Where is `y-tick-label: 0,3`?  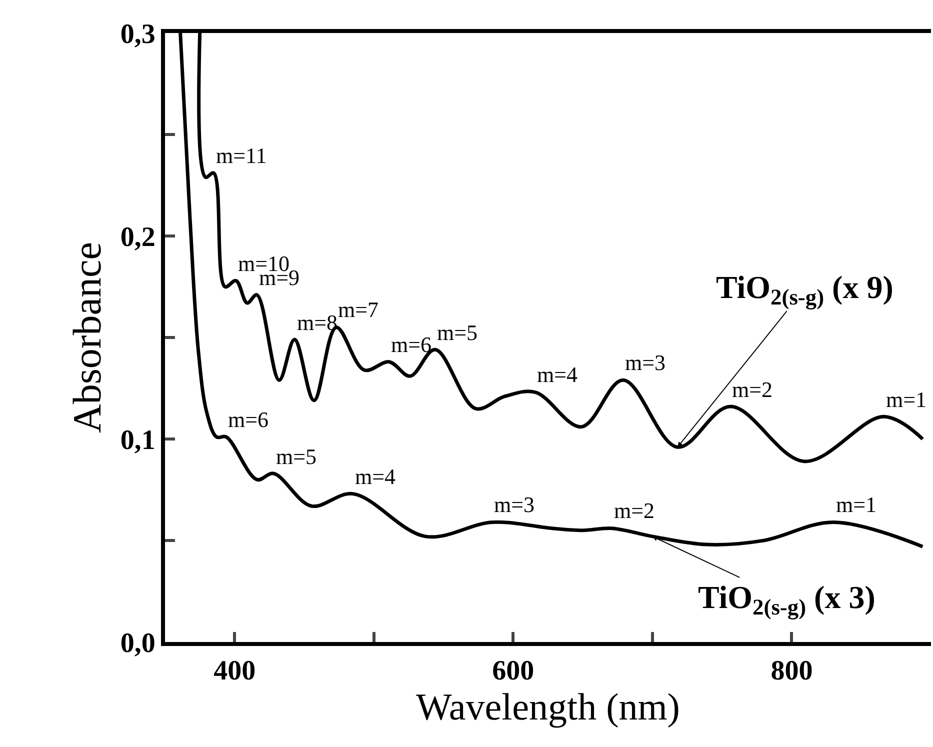 y-tick-label: 0,3 is located at coordinates (138, 34).